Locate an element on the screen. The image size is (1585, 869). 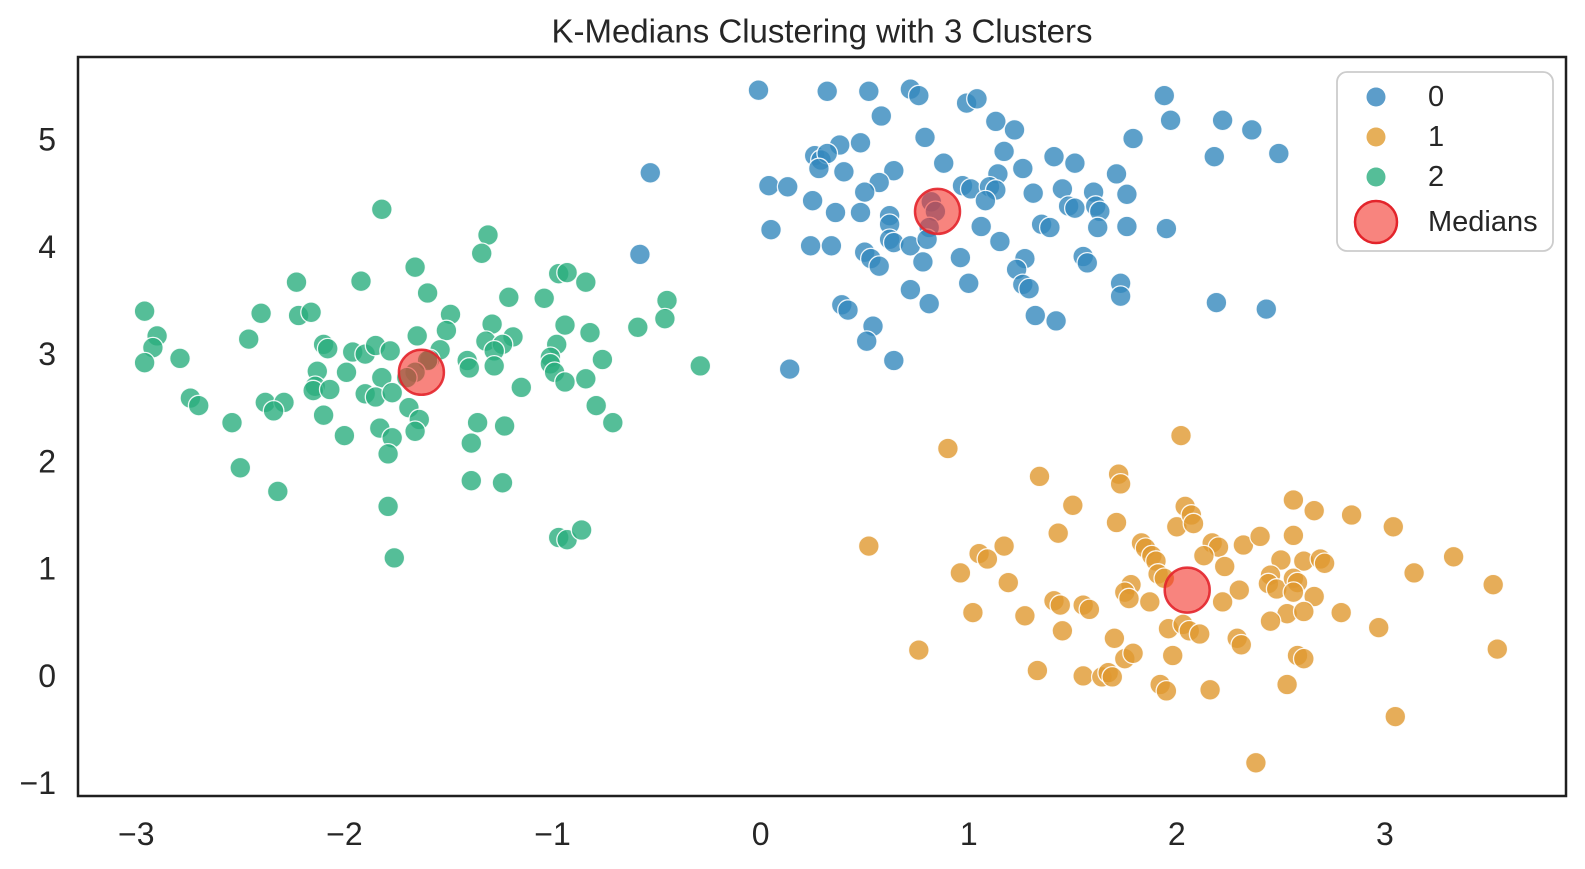
x-tick-label: −1 is located at coordinates (552, 834).